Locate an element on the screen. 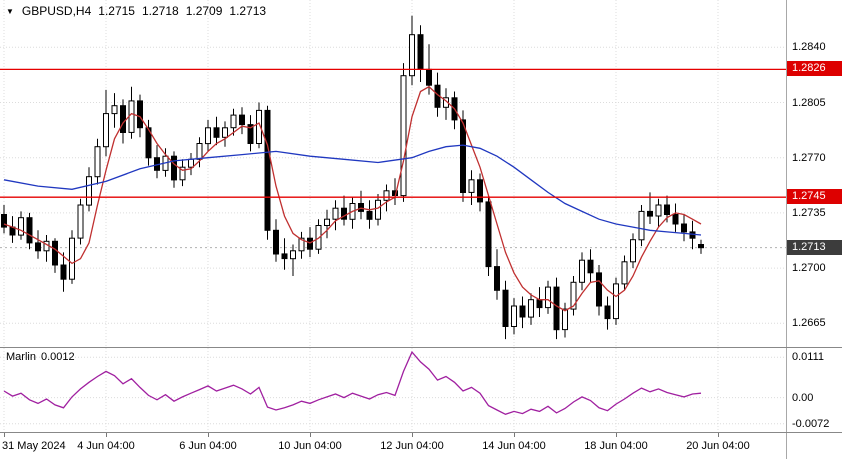 The height and width of the screenshot is (459, 842). time-axis-label: 14 Jun 04:00 is located at coordinates (514, 446).